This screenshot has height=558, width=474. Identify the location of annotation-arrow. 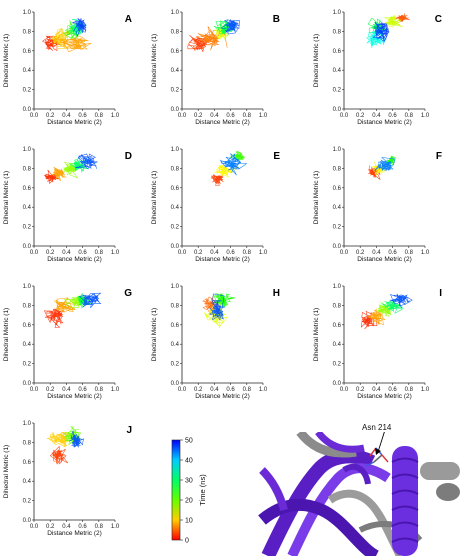
(381, 442).